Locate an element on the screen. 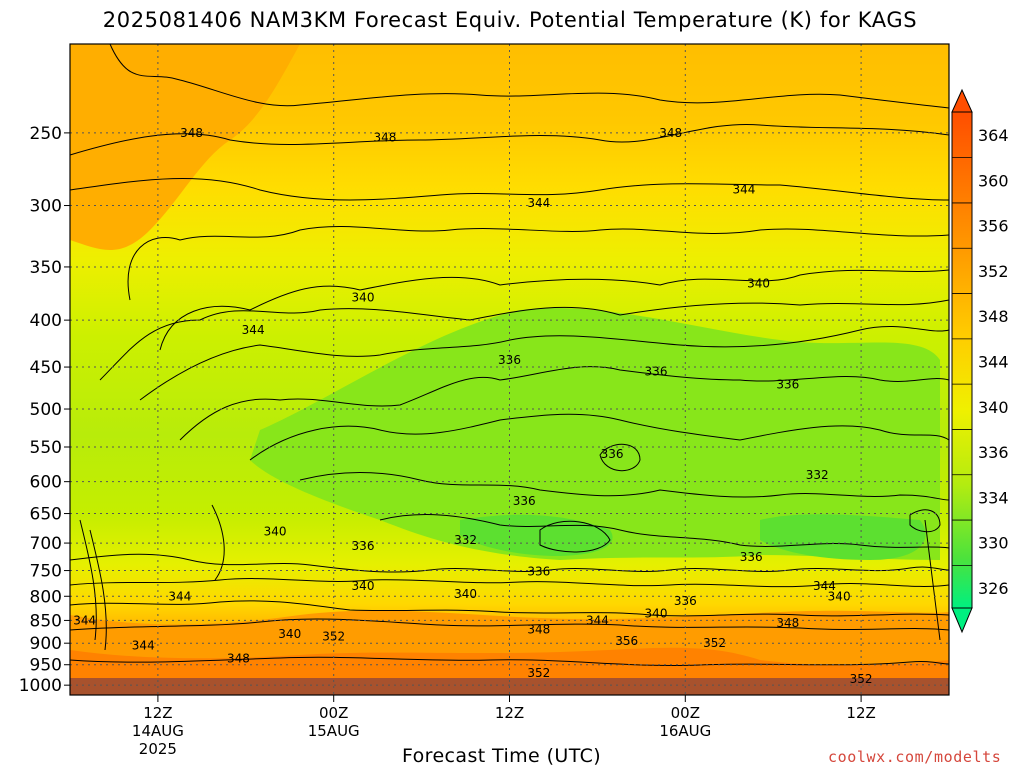 The image size is (1024, 768). colorbar-label: 336 is located at coordinates (993, 452).